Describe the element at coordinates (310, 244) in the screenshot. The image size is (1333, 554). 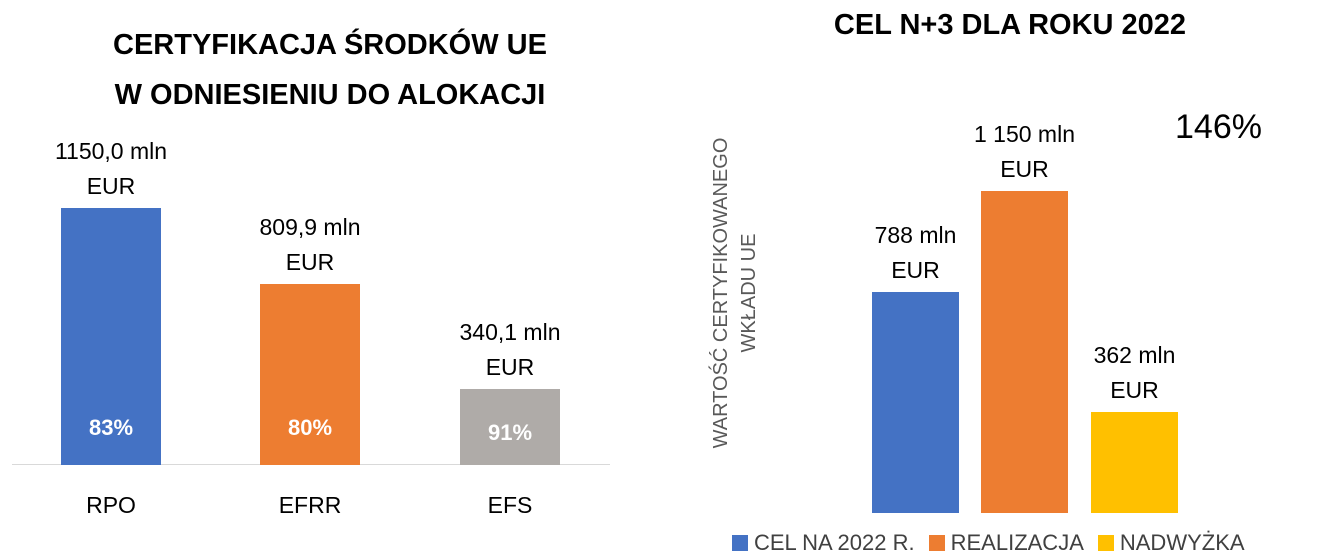
I see `value-label: 809,9 mln EUR` at that location.